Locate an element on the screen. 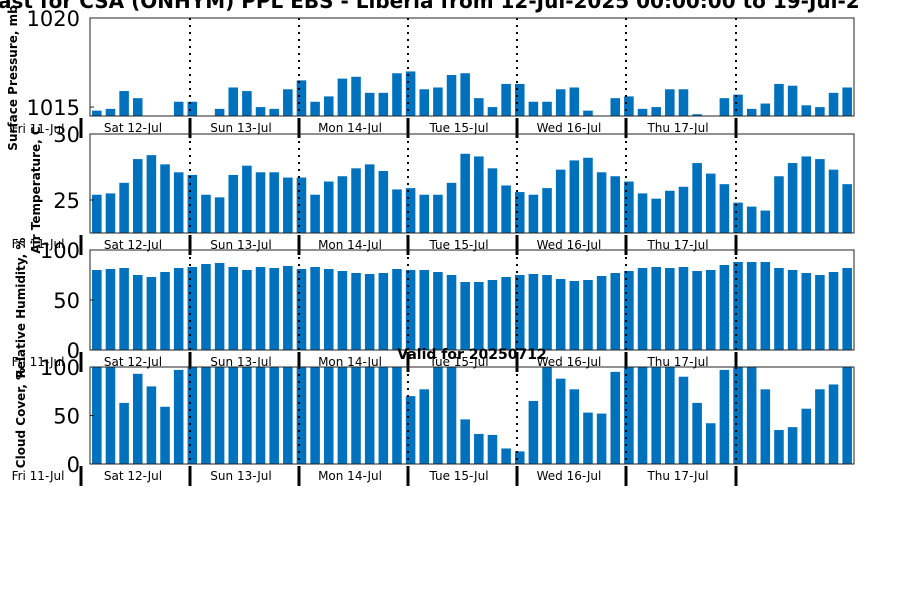 The image size is (900, 600). plot-frame is located at coordinates (472, 67).